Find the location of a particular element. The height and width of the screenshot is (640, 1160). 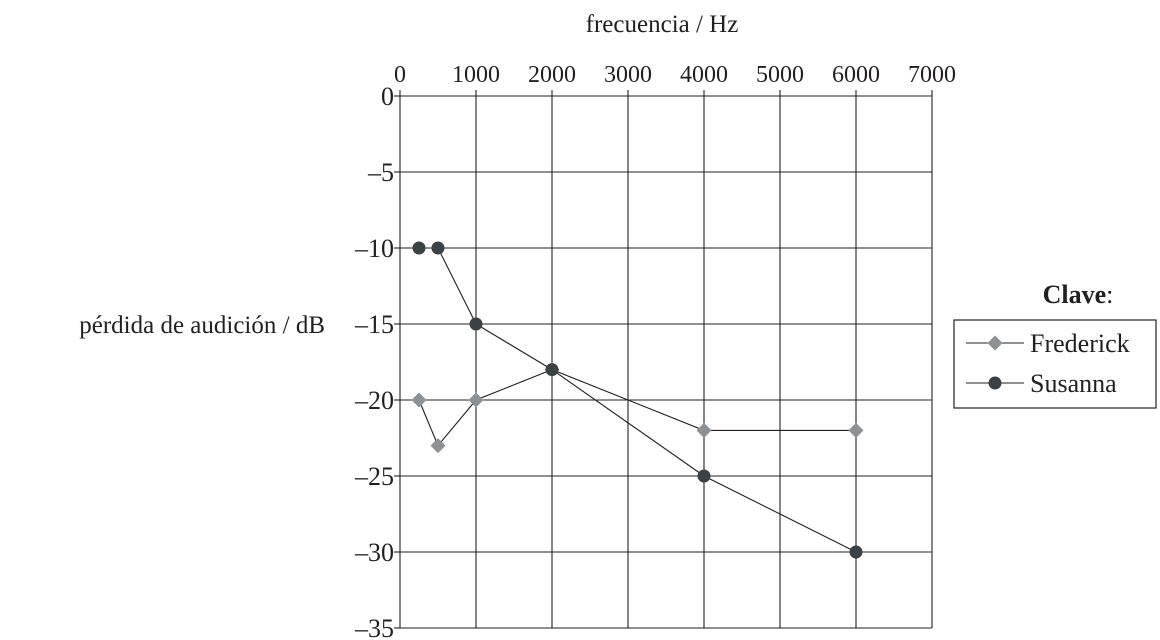

legend-item-frederick: Frederick is located at coordinates (1048, 343).